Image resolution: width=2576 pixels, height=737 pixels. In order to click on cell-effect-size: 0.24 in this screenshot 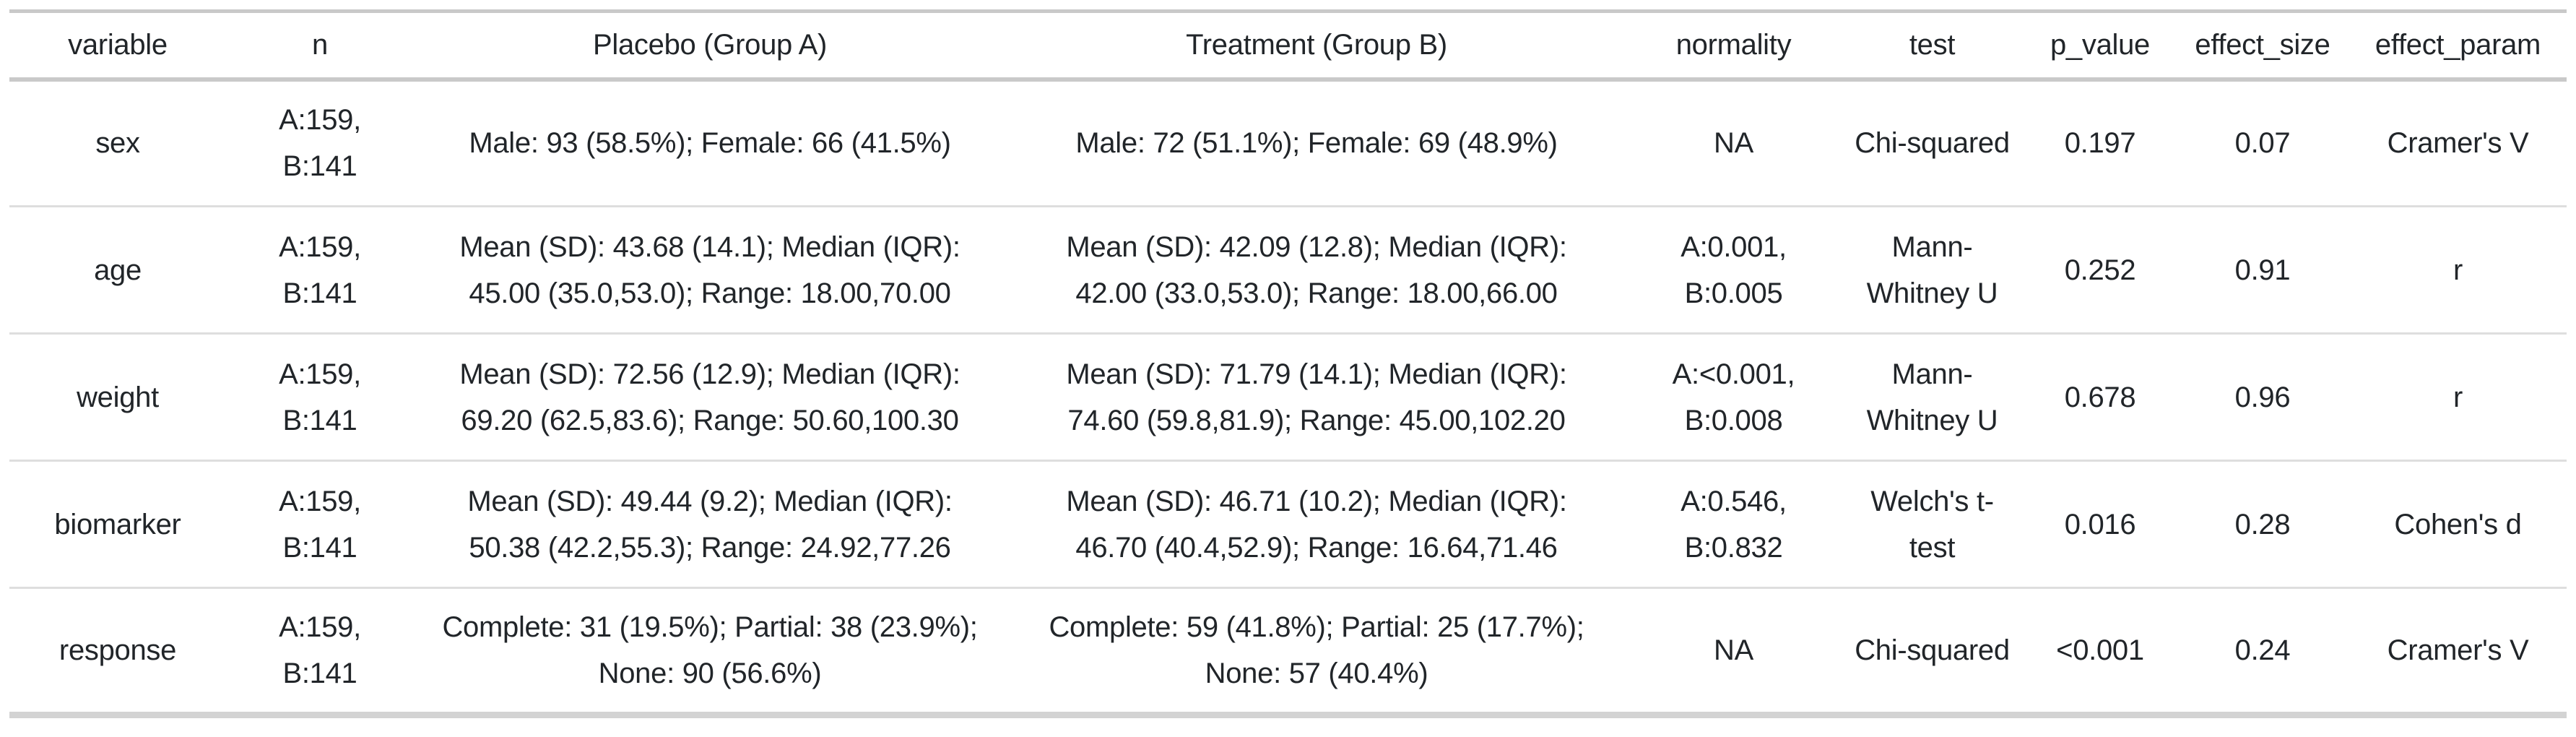, I will do `click(2262, 651)`.